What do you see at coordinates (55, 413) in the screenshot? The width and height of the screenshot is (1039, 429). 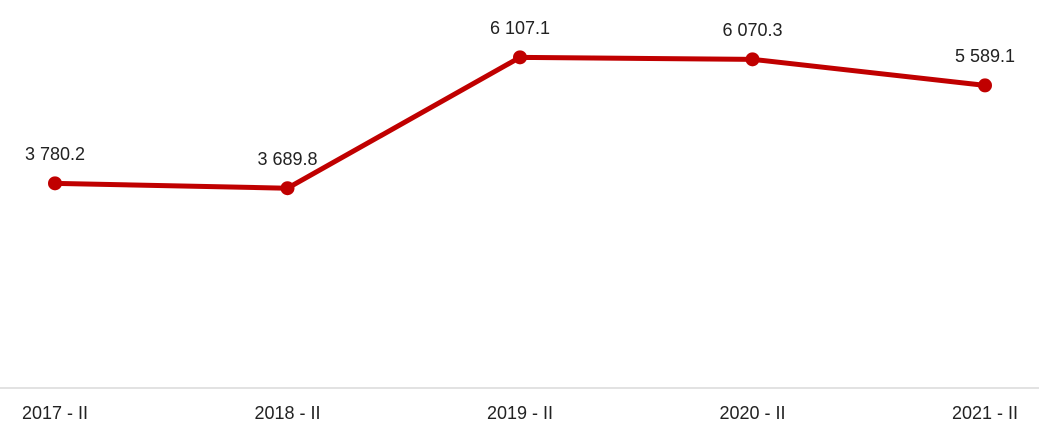 I see `x-tick-label: 2017 - II` at bounding box center [55, 413].